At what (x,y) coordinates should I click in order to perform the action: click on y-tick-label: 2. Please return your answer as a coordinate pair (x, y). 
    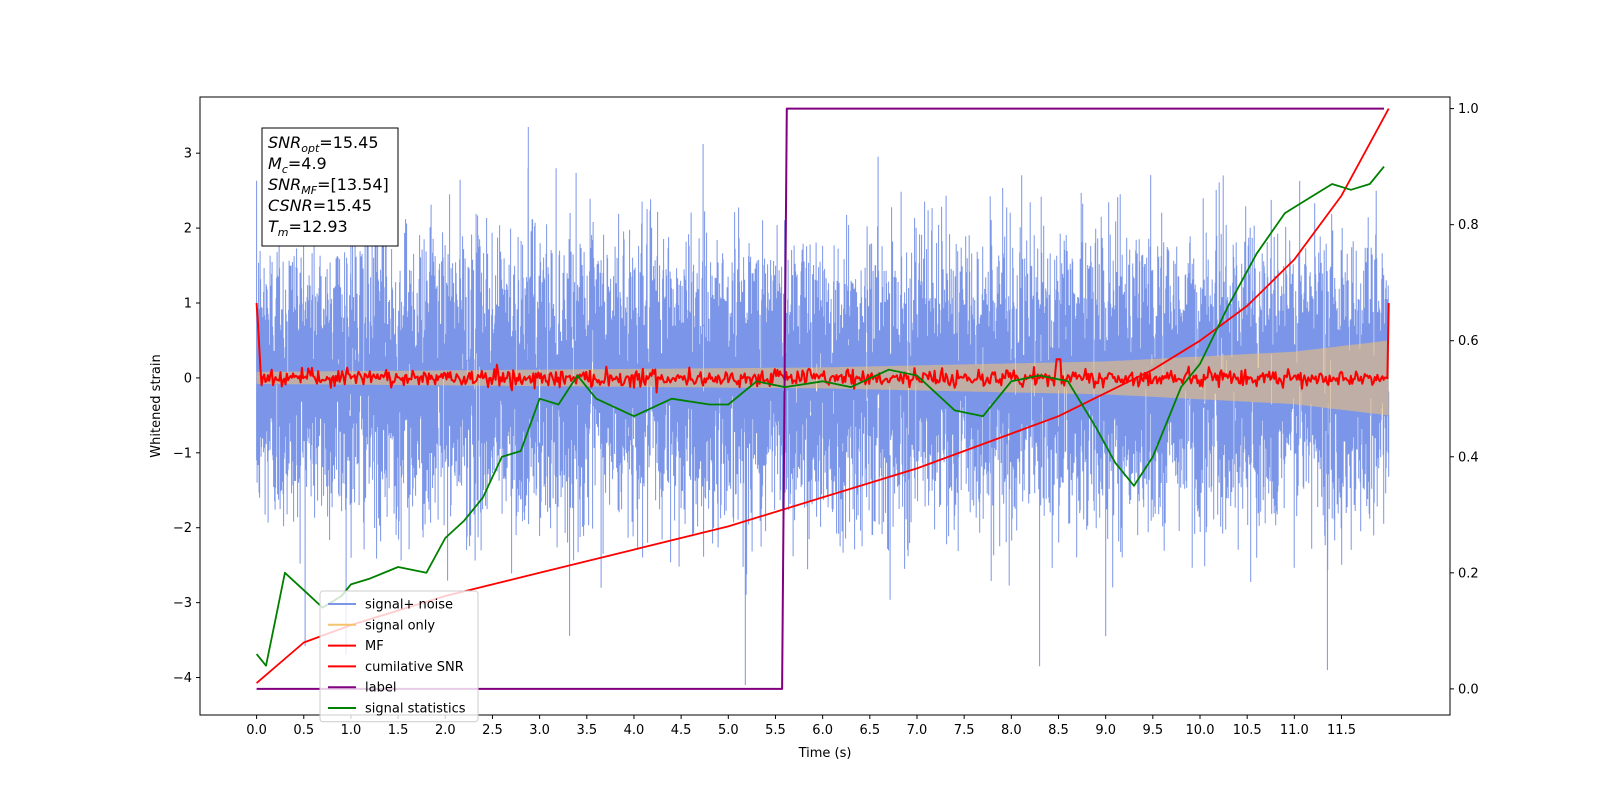
    Looking at the image, I should click on (188, 229).